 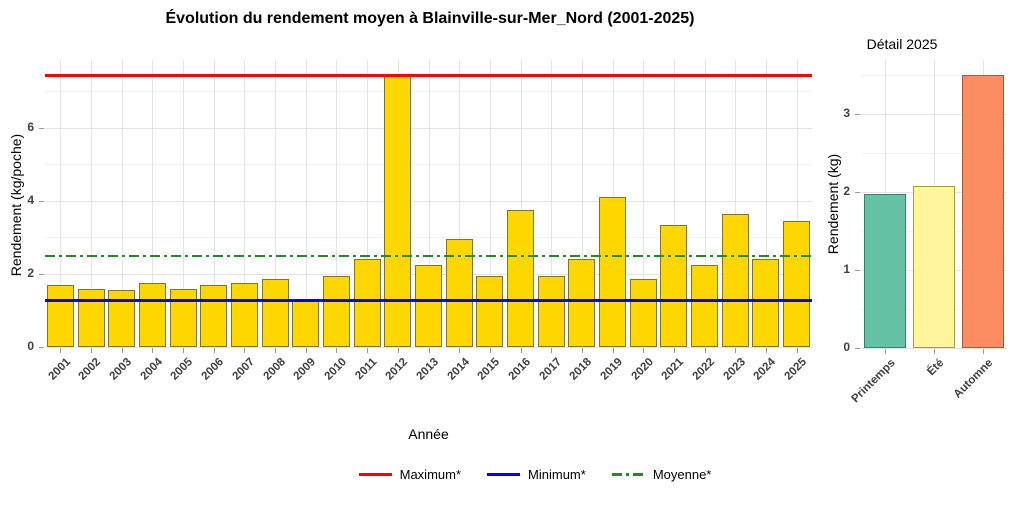 What do you see at coordinates (151, 369) in the screenshot?
I see `x-tick-label-text: 2004` at bounding box center [151, 369].